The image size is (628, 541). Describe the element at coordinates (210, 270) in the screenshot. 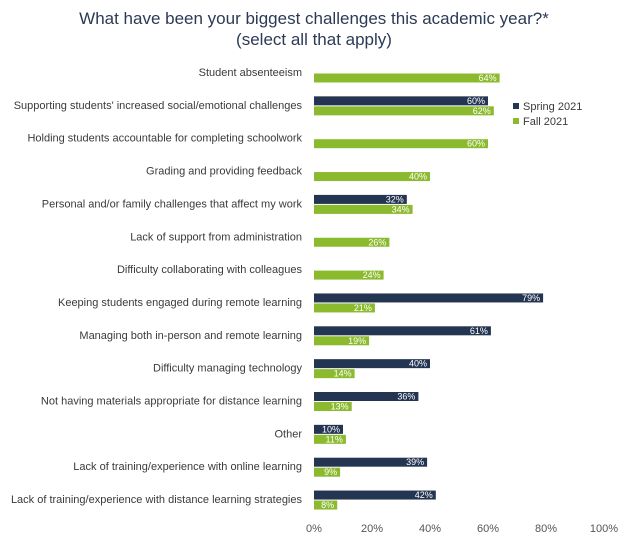

I see `category-label: Difficulty collaborating with colleagues` at that location.